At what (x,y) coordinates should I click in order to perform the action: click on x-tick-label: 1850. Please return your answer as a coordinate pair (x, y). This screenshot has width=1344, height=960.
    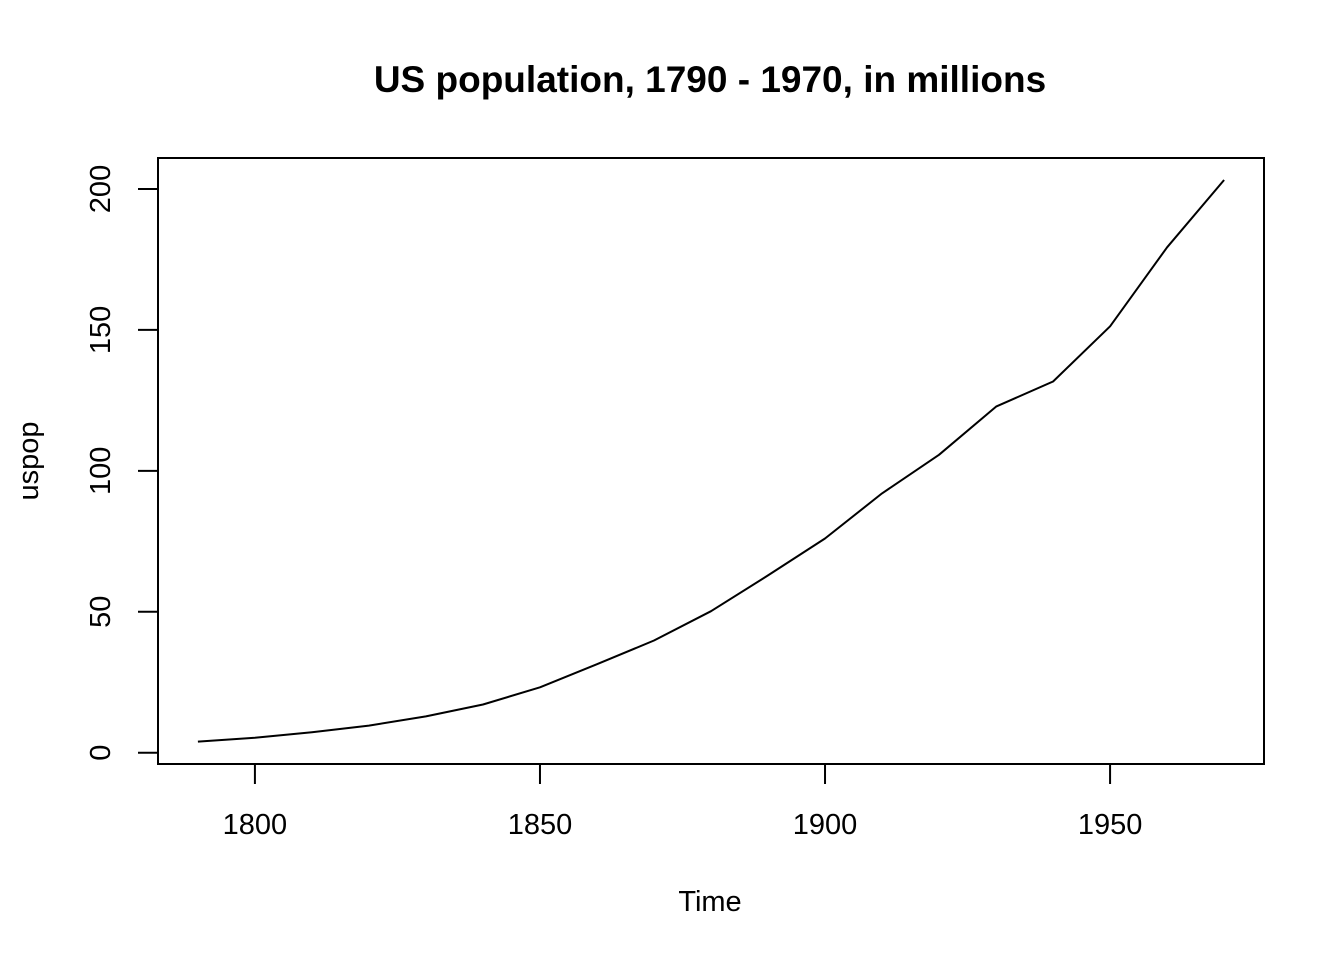
    Looking at the image, I should click on (540, 825).